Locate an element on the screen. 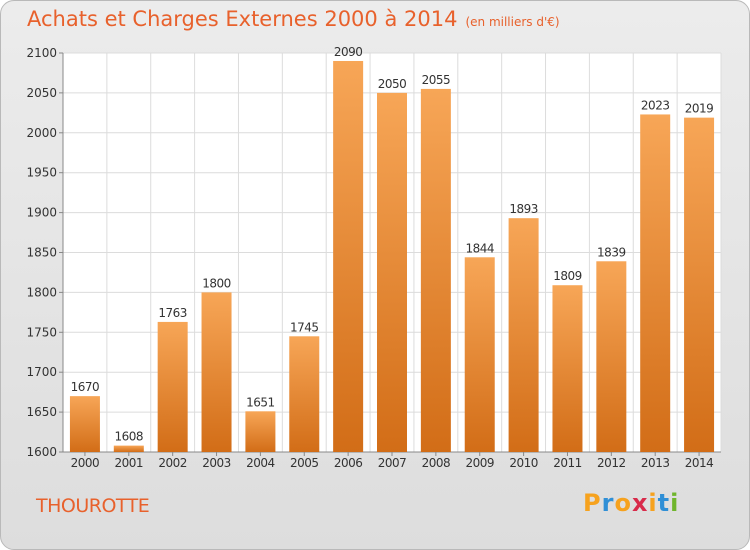  bar-2006 is located at coordinates (348, 256).